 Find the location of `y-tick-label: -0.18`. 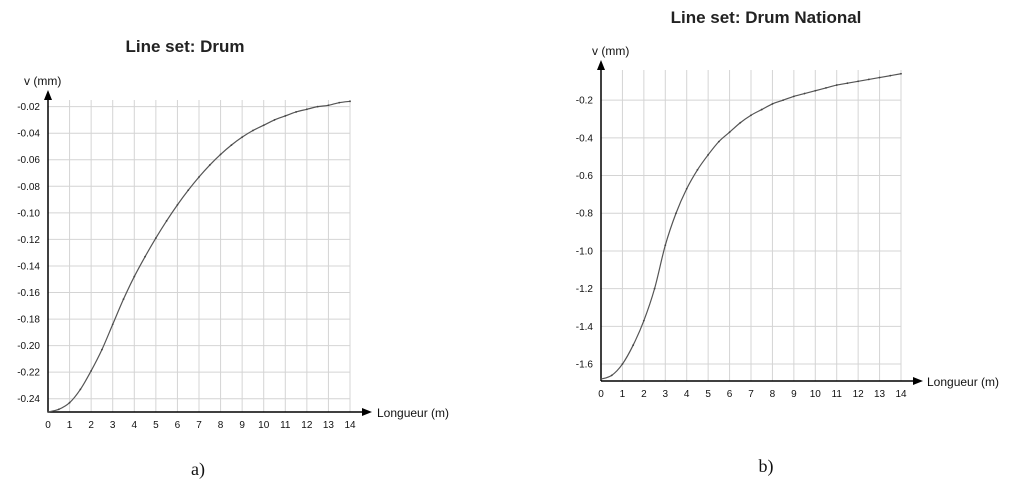

y-tick-label: -0.18 is located at coordinates (28, 320).